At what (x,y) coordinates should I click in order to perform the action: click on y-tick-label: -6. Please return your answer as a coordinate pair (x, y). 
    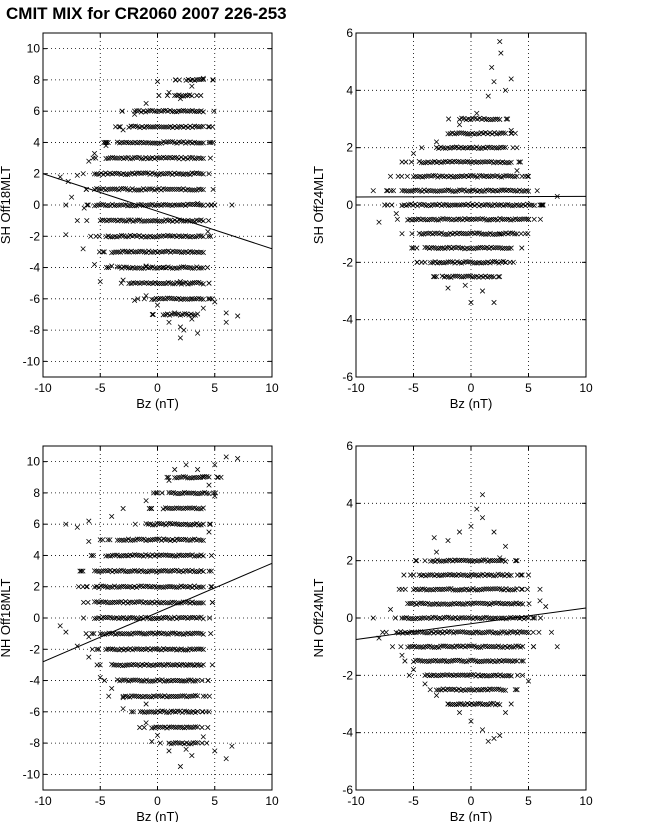
    Looking at the image, I should click on (347, 377).